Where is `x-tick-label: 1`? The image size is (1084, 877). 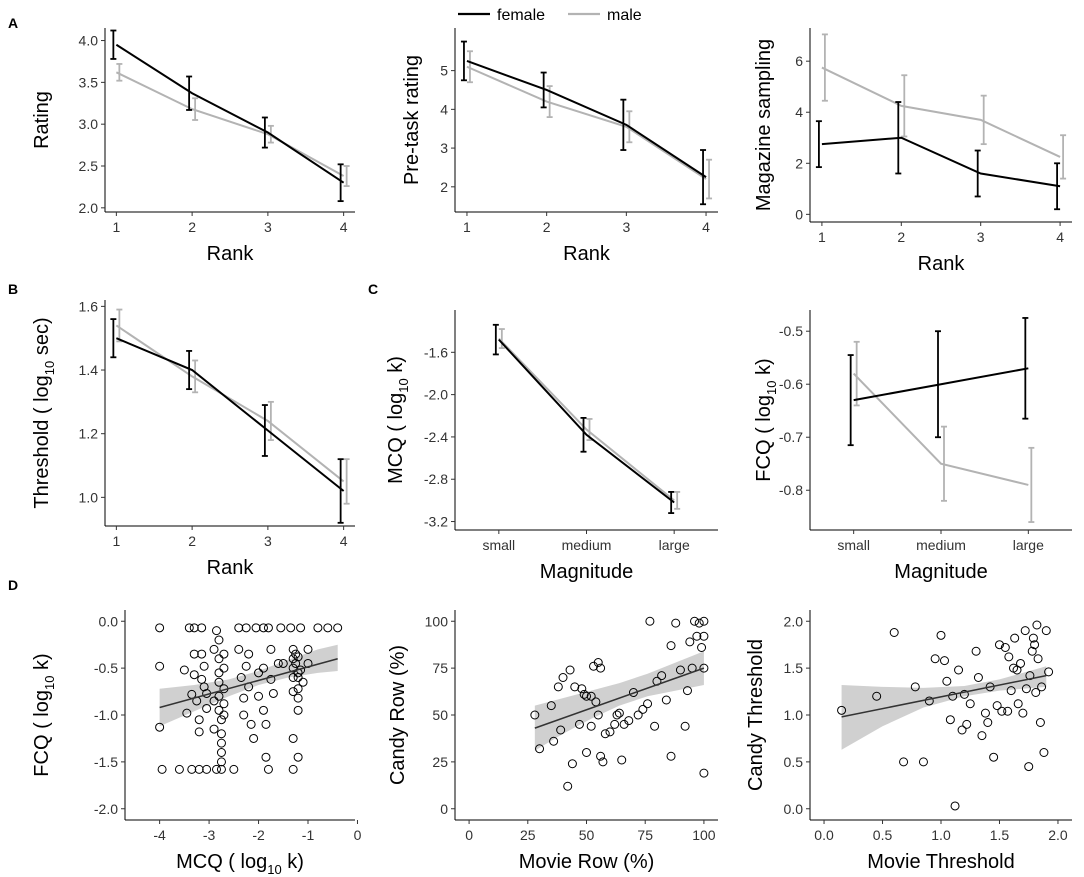
x-tick-label: 1 is located at coordinates (467, 227).